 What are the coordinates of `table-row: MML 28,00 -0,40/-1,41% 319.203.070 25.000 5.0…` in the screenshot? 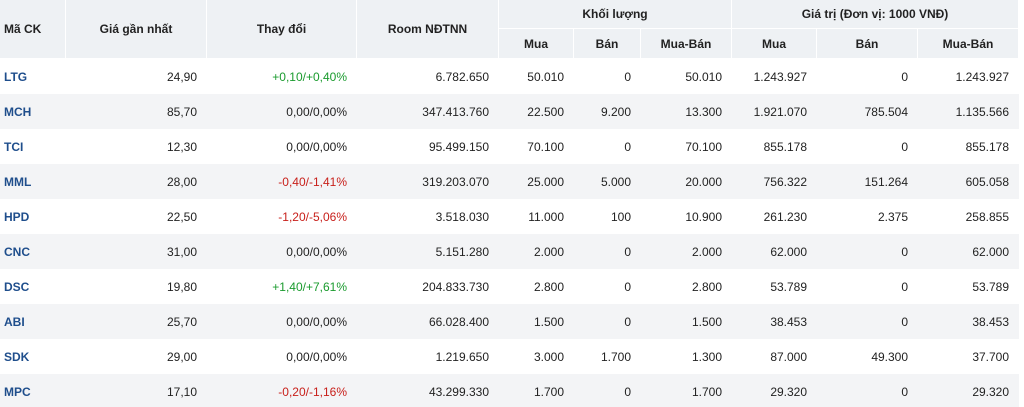 It's located at (510, 181).